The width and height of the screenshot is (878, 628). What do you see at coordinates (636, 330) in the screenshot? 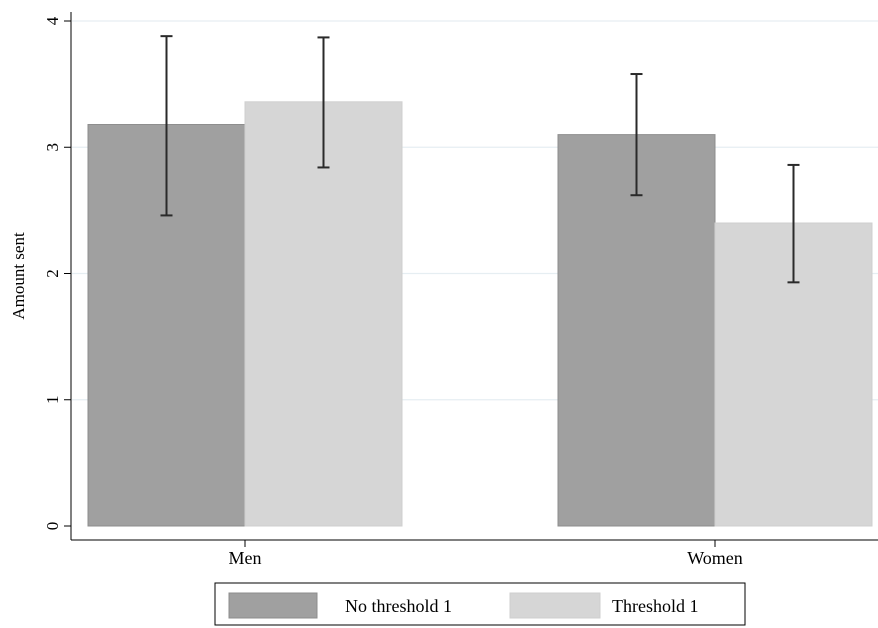
I see `bar-no-threshold-women` at bounding box center [636, 330].